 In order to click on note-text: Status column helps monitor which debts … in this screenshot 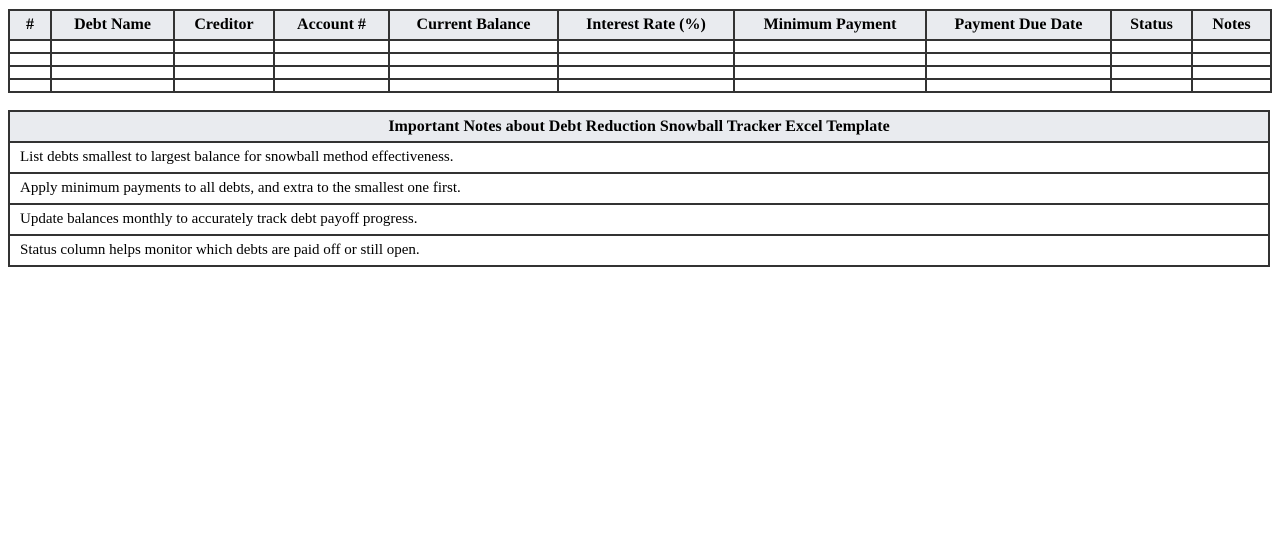, I will do `click(639, 250)`.